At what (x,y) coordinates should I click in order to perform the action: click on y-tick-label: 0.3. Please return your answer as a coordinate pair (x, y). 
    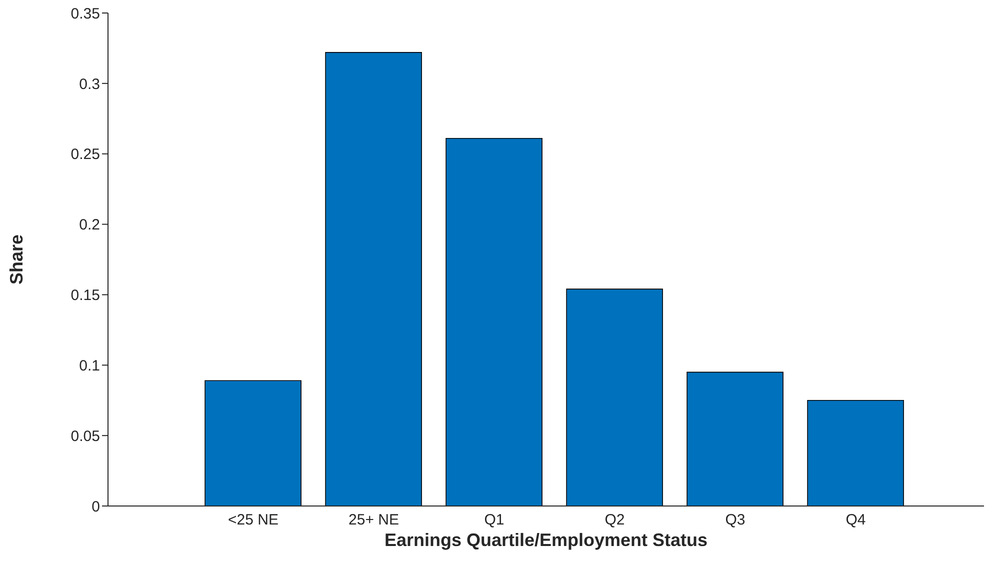
    Looking at the image, I should click on (89, 84).